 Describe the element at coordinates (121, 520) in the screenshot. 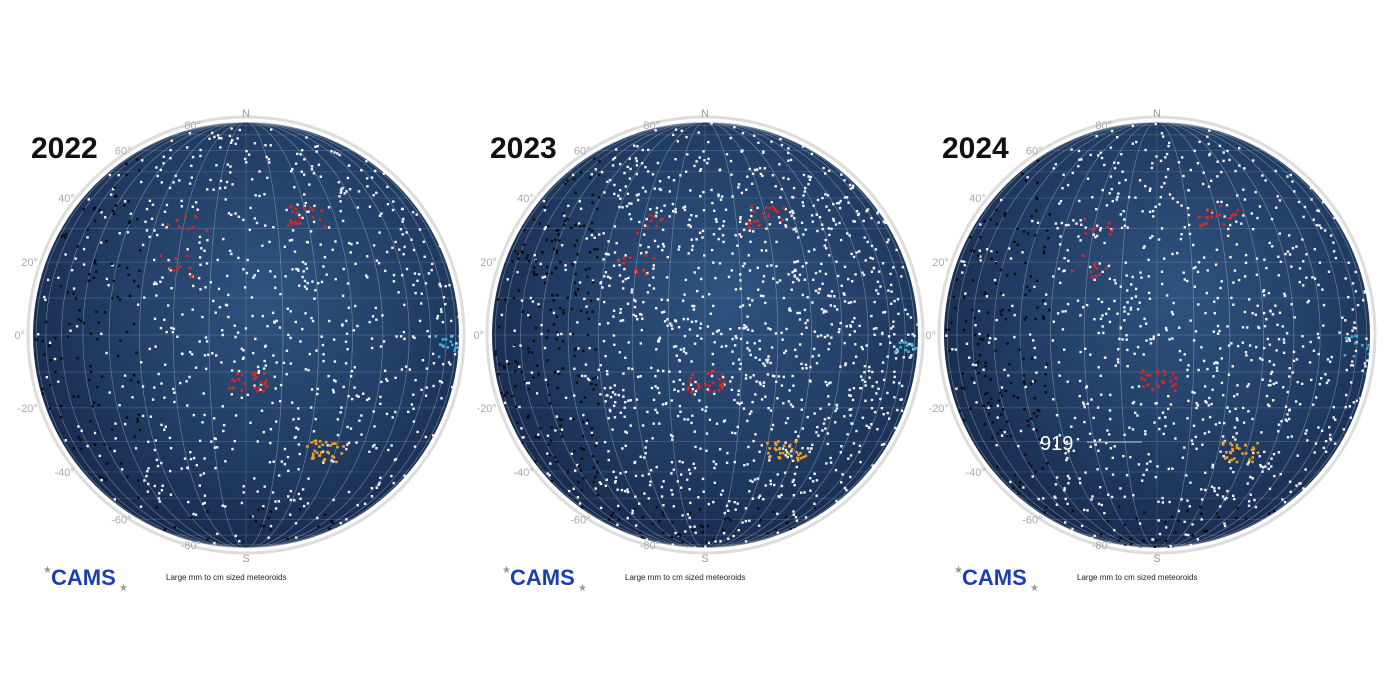

I see `latitude-label: -60°` at that location.